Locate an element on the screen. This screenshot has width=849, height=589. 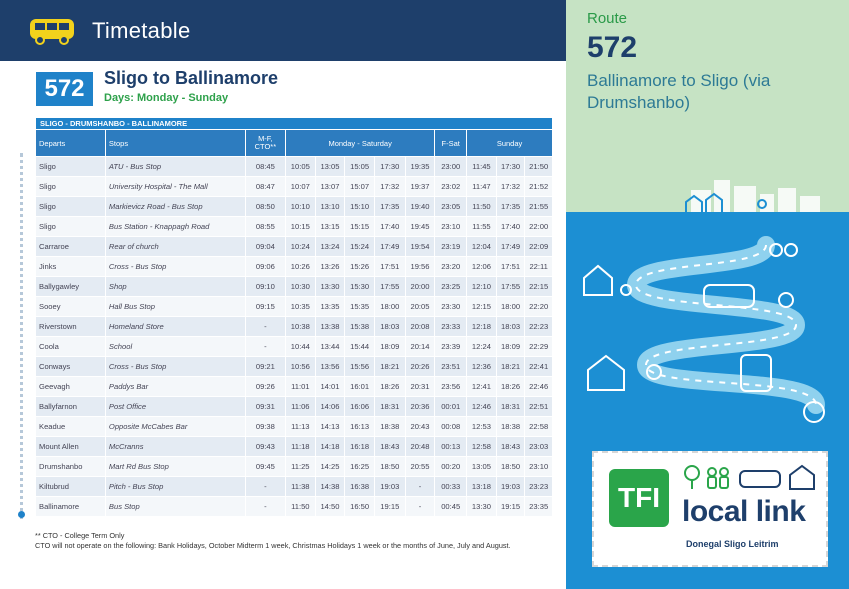
cell-time: 19:40 is located at coordinates (420, 206).